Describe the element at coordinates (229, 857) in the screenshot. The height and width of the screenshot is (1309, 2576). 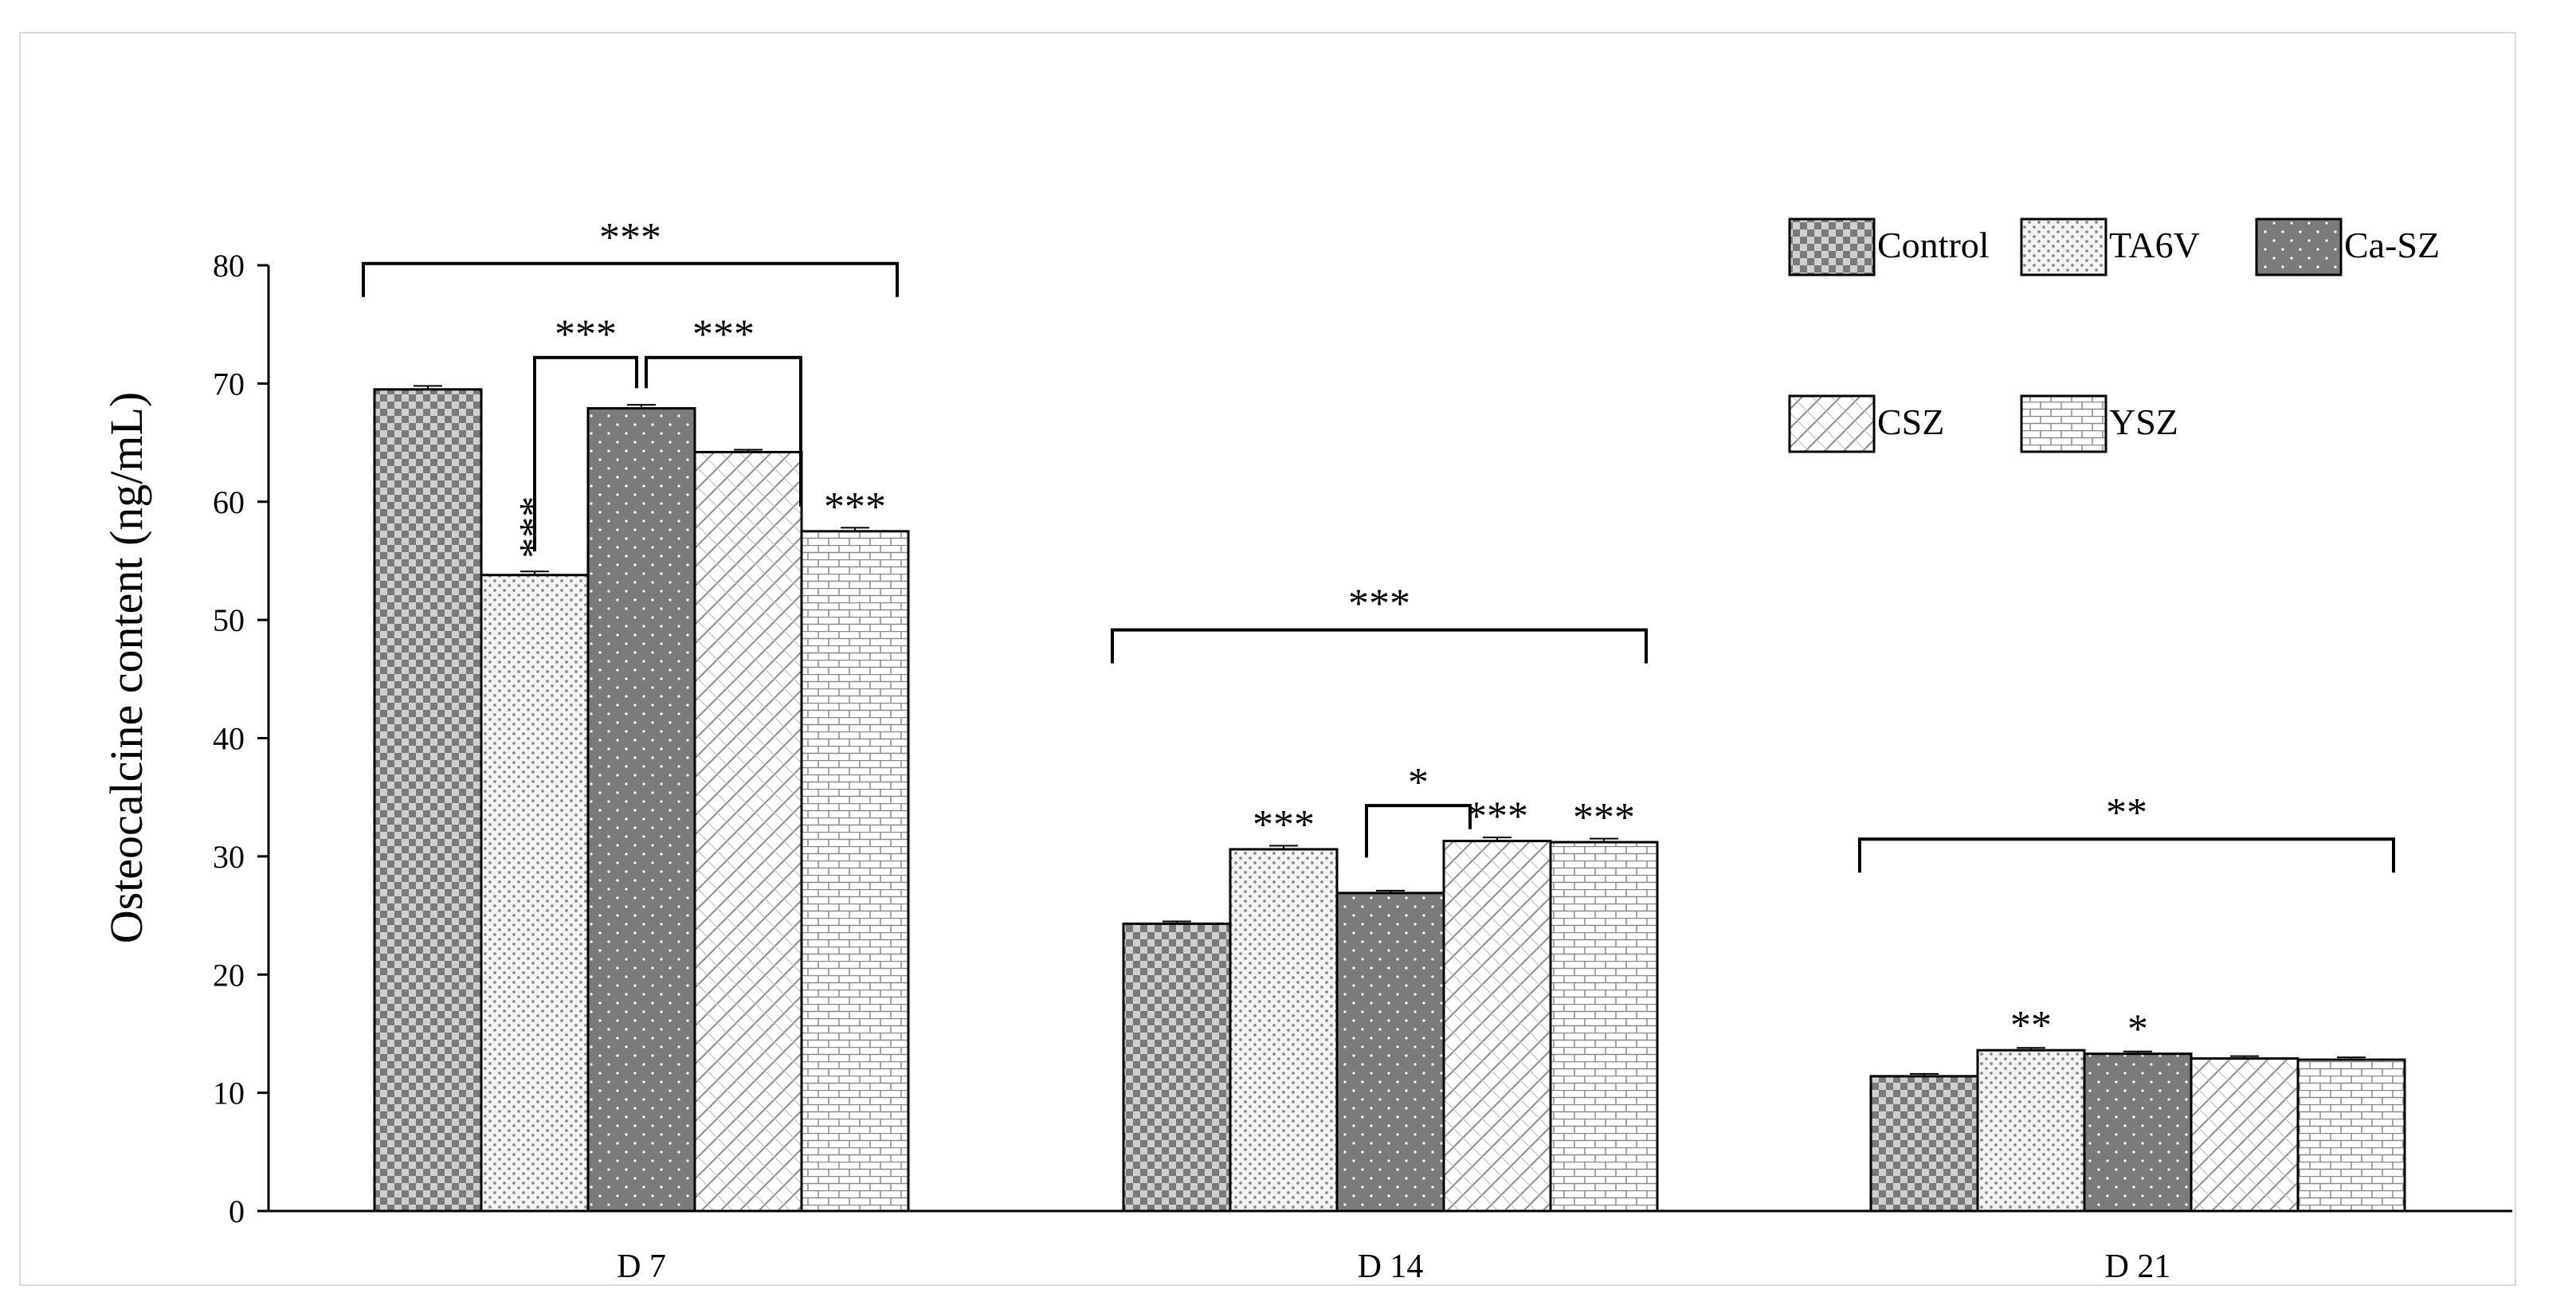
I see `y-tick-label: 30` at that location.